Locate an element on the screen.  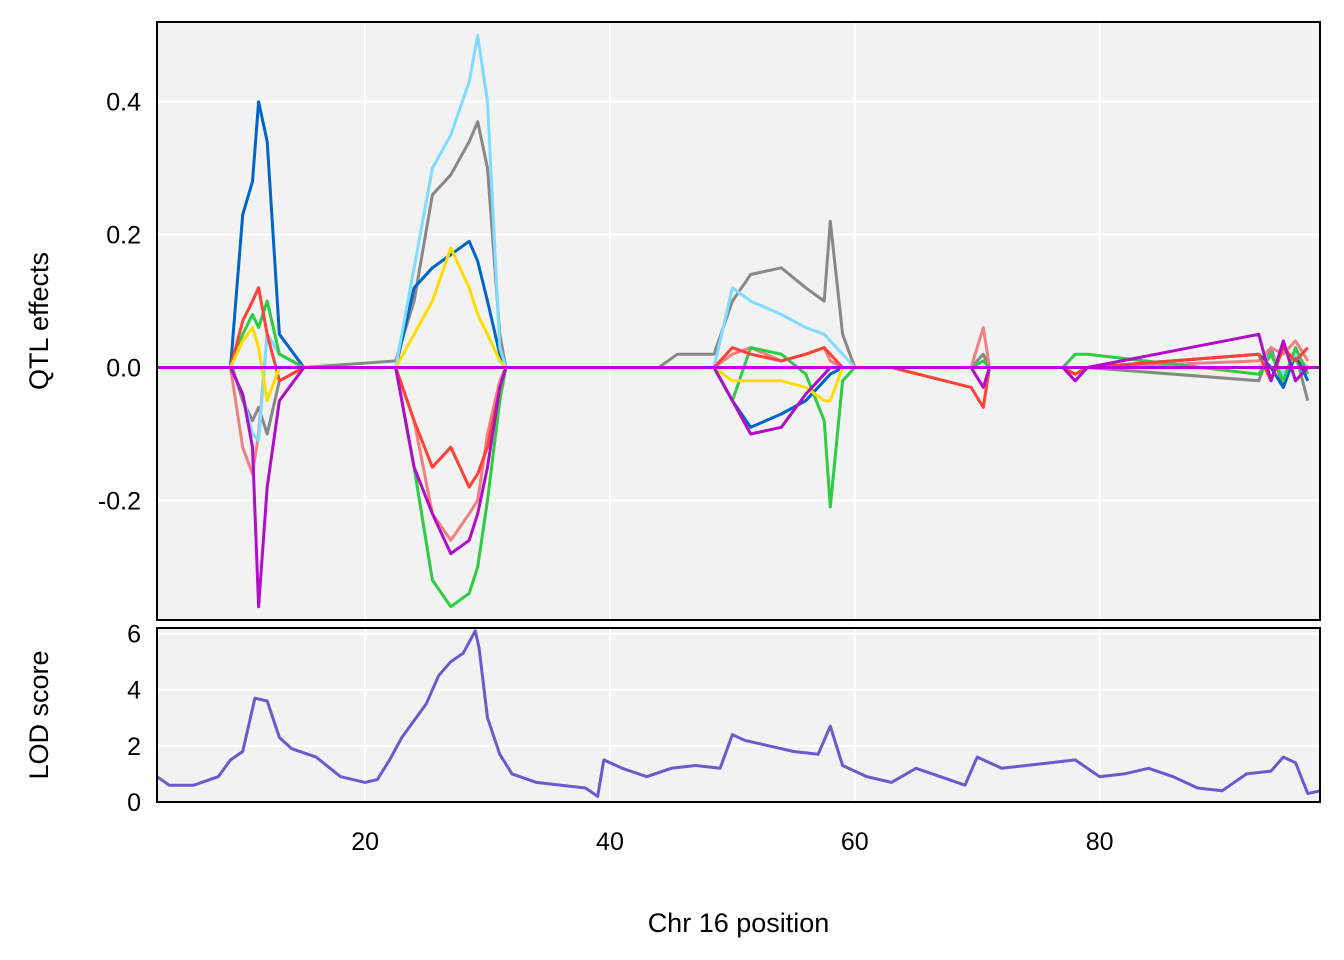
x-axis-title: Chr 16 position is located at coordinates (739, 923).